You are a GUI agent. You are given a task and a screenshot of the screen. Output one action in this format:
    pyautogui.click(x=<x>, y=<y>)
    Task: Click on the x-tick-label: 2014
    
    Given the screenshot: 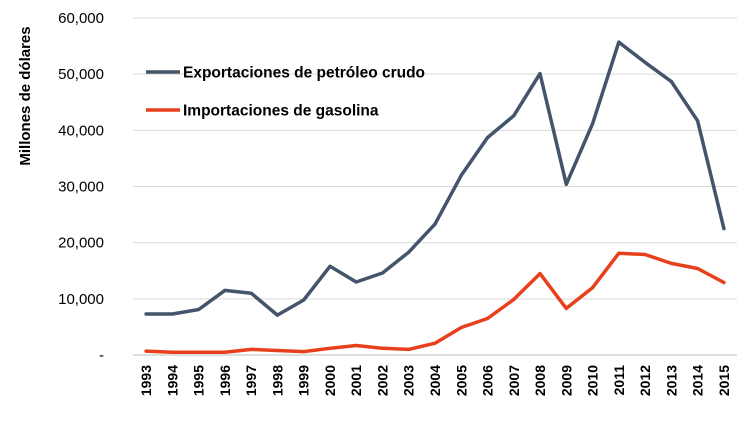 What is the action you would take?
    pyautogui.click(x=698, y=380)
    